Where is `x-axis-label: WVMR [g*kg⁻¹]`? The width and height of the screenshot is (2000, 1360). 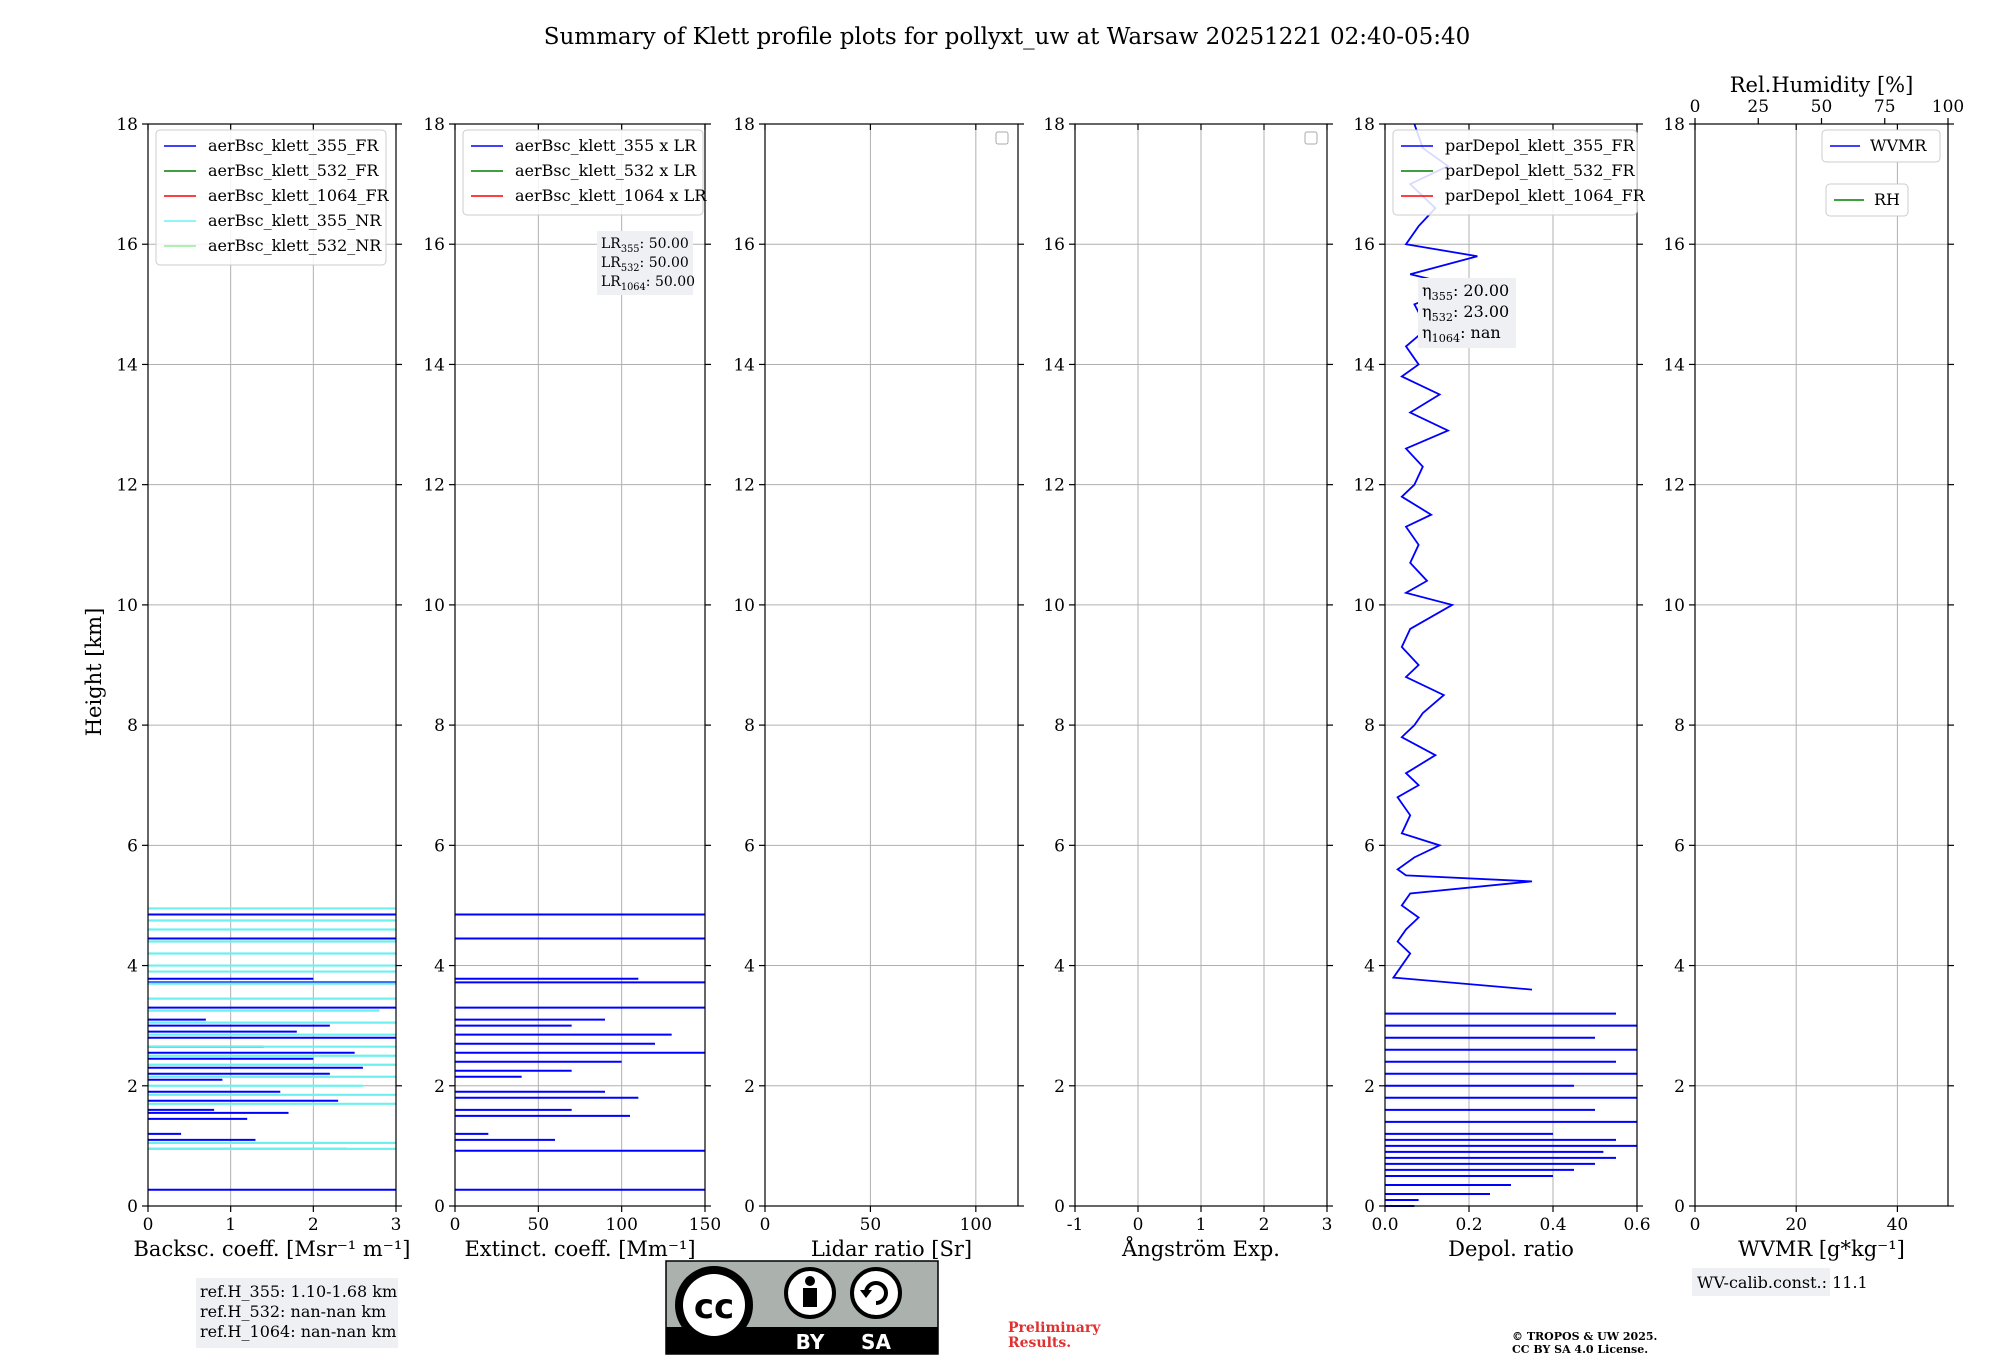
x-axis-label: WVMR [g*kg⁻¹] is located at coordinates (1821, 1249).